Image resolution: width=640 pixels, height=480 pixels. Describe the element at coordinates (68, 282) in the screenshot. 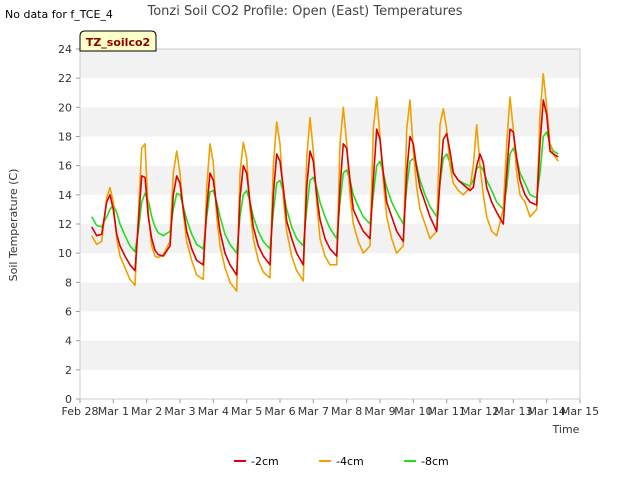

I see `y-tick-label: 8` at that location.